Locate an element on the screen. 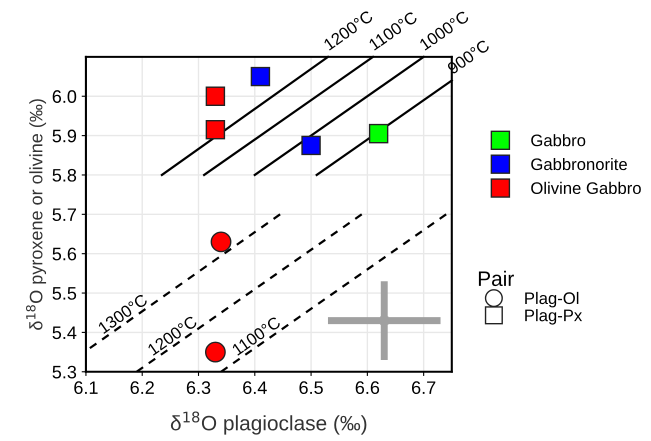  x-axis-title: δ$^{18}$O plagioclase (‰) is located at coordinates (268, 423).